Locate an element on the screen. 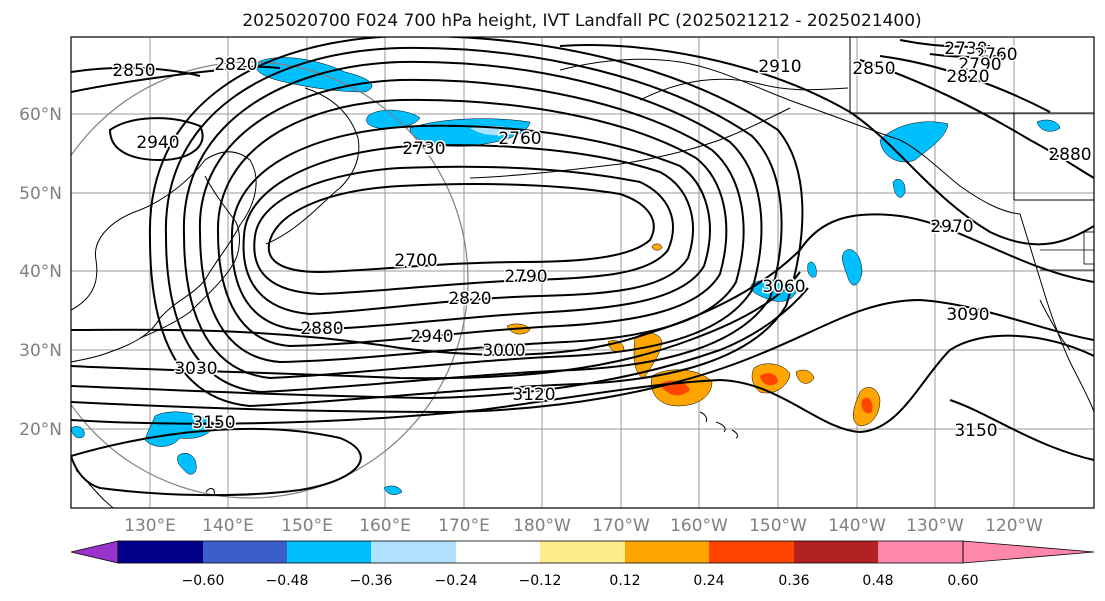  contour-label: 3000 is located at coordinates (503, 351).